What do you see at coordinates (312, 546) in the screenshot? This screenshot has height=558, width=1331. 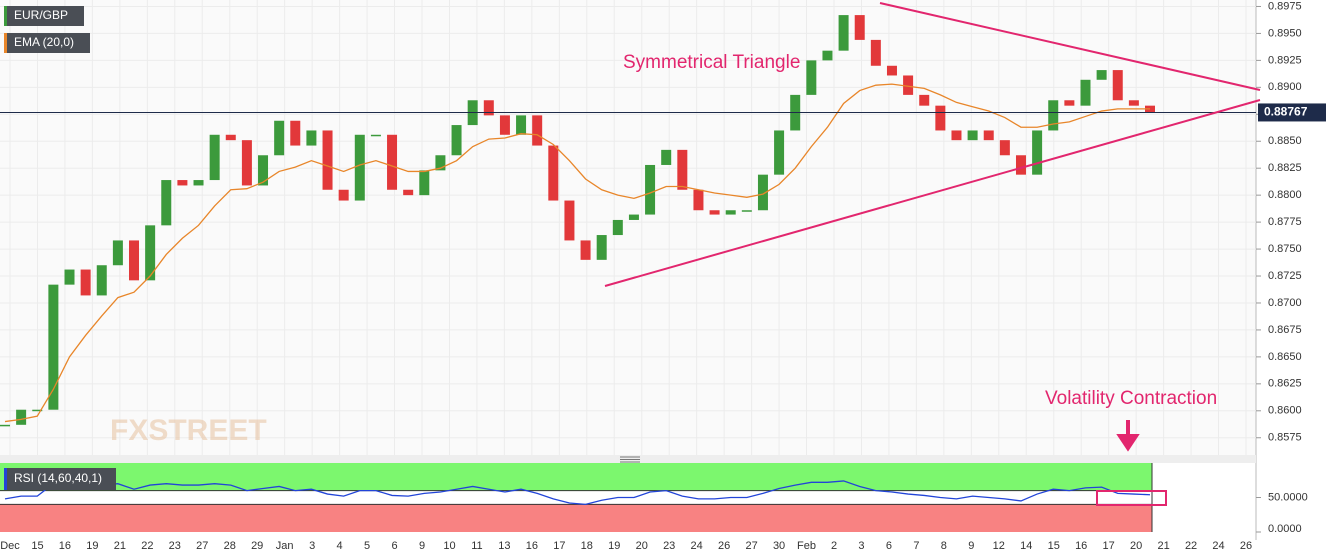 I see `x-tick-label: 3` at bounding box center [312, 546].